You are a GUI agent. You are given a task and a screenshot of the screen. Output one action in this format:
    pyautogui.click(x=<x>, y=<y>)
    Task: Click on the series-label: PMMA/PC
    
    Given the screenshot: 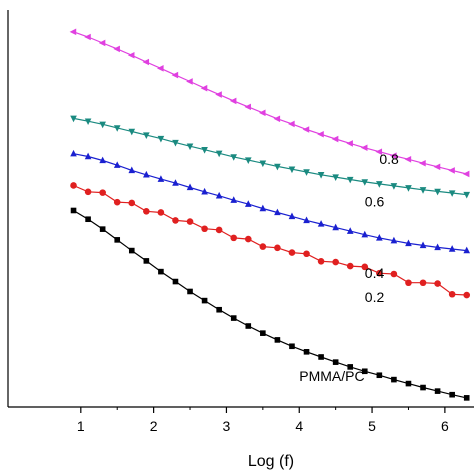 What is the action you would take?
    pyautogui.click(x=331, y=376)
    